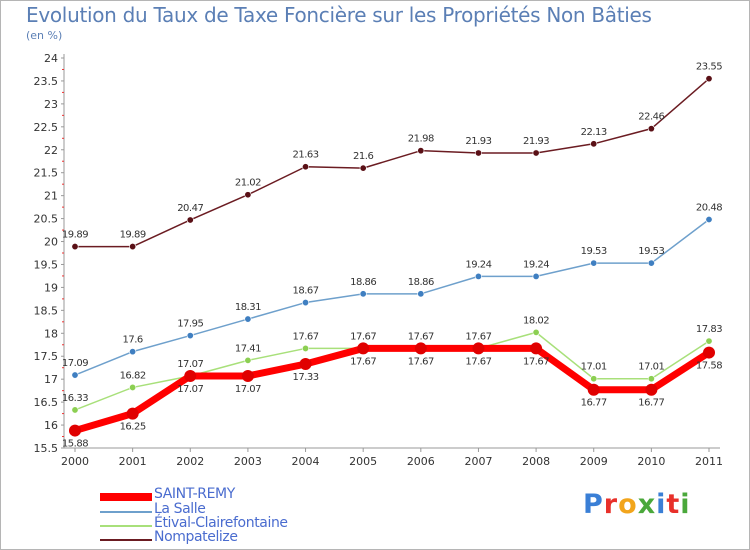  I want to click on logo-letter: r, so click(611, 504).